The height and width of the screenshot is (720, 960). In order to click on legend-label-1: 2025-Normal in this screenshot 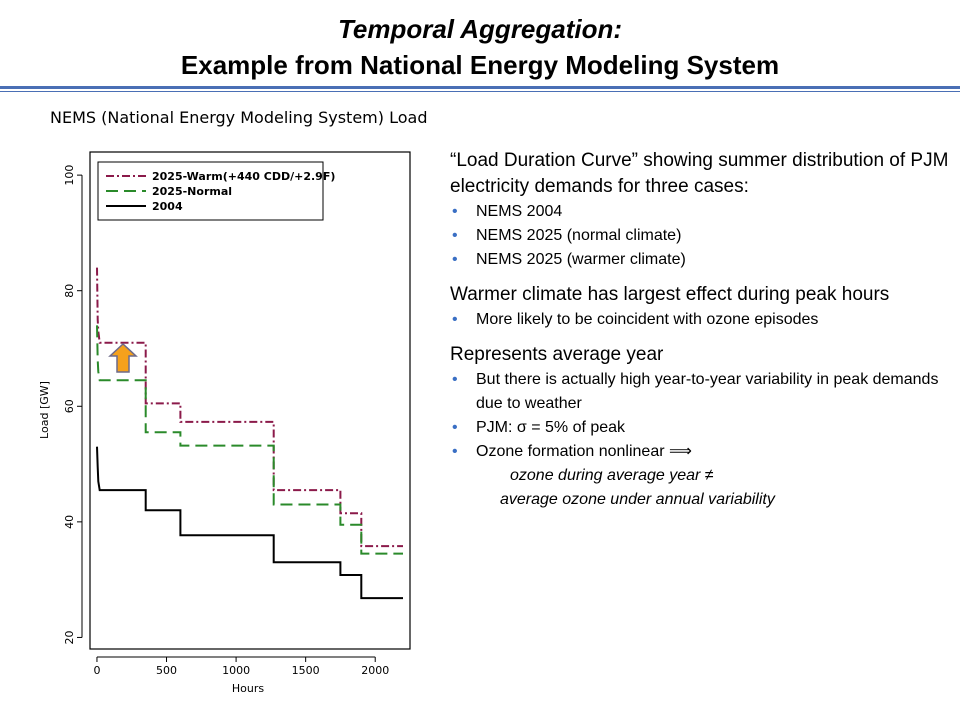, I will do `click(192, 191)`.